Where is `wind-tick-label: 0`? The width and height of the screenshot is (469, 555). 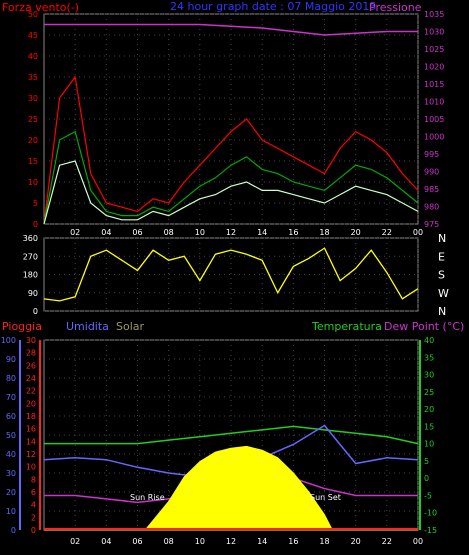
wind-tick-label: 0 is located at coordinates (35, 224).